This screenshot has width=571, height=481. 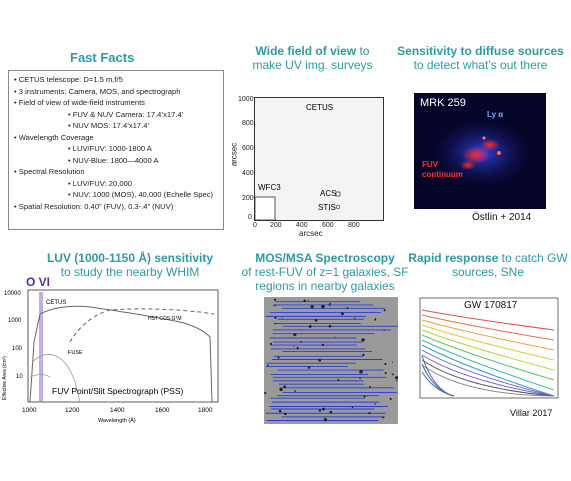 What do you see at coordinates (319, 107) in the screenshot?
I see `cetus-label: CETUS` at bounding box center [319, 107].